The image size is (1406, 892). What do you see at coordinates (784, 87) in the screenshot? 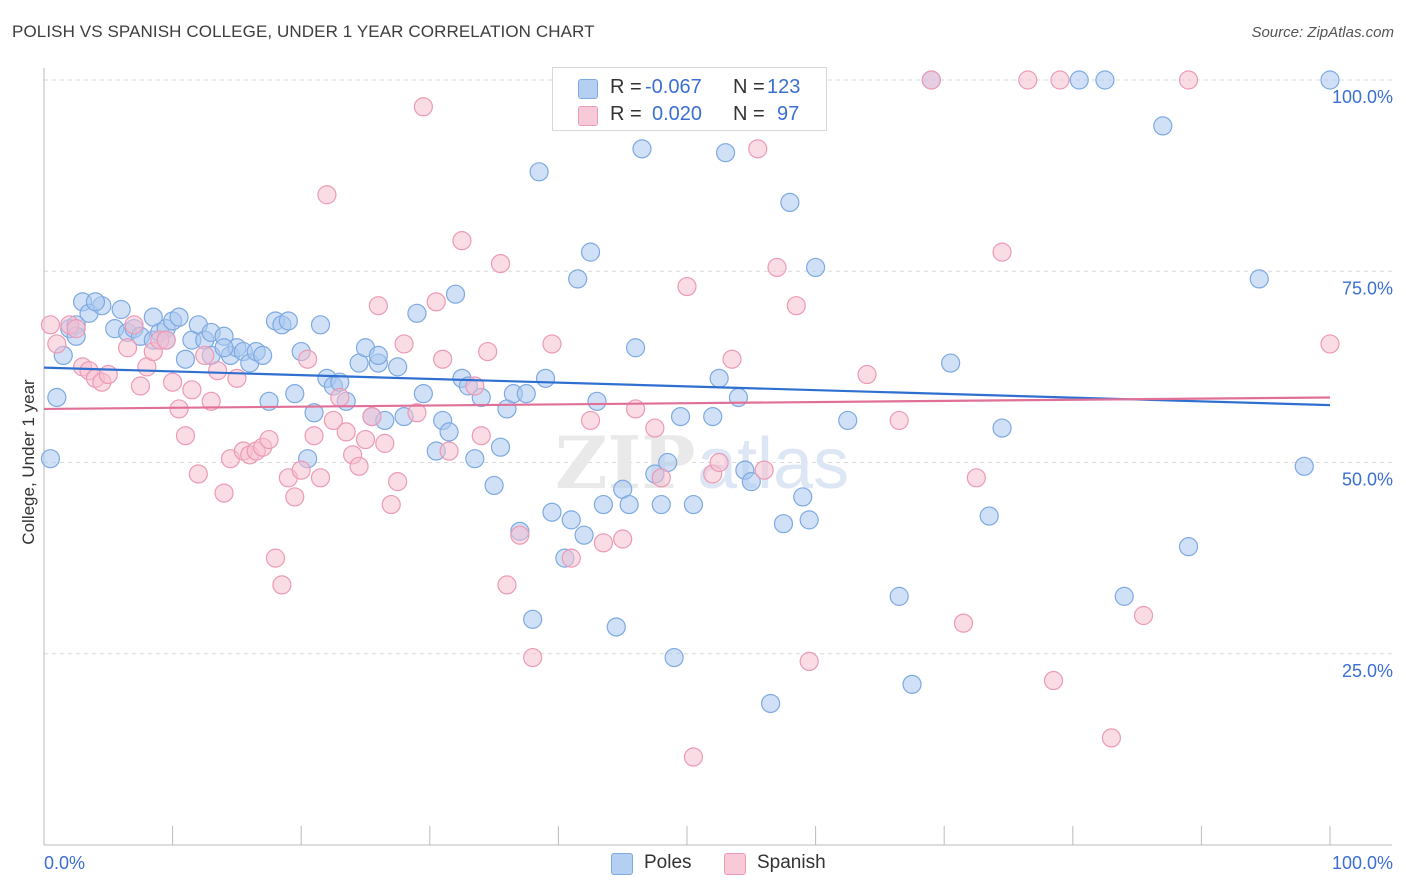
I see `legend-n-value: 123` at bounding box center [784, 87].